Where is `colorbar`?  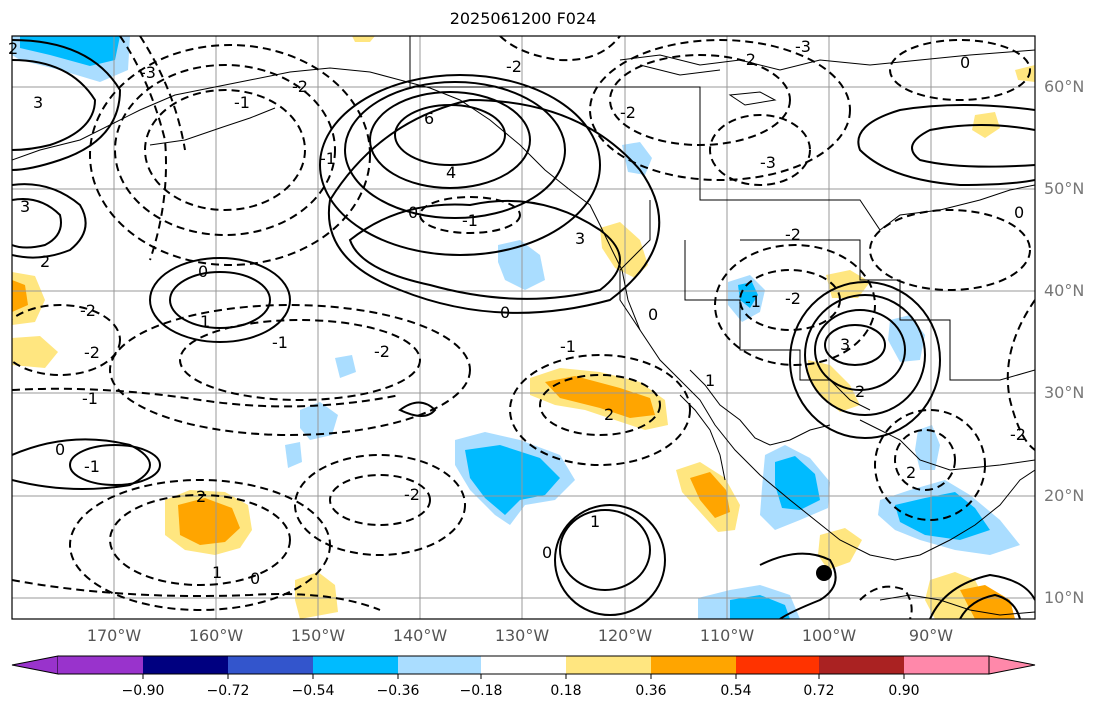
colorbar is located at coordinates (523, 667).